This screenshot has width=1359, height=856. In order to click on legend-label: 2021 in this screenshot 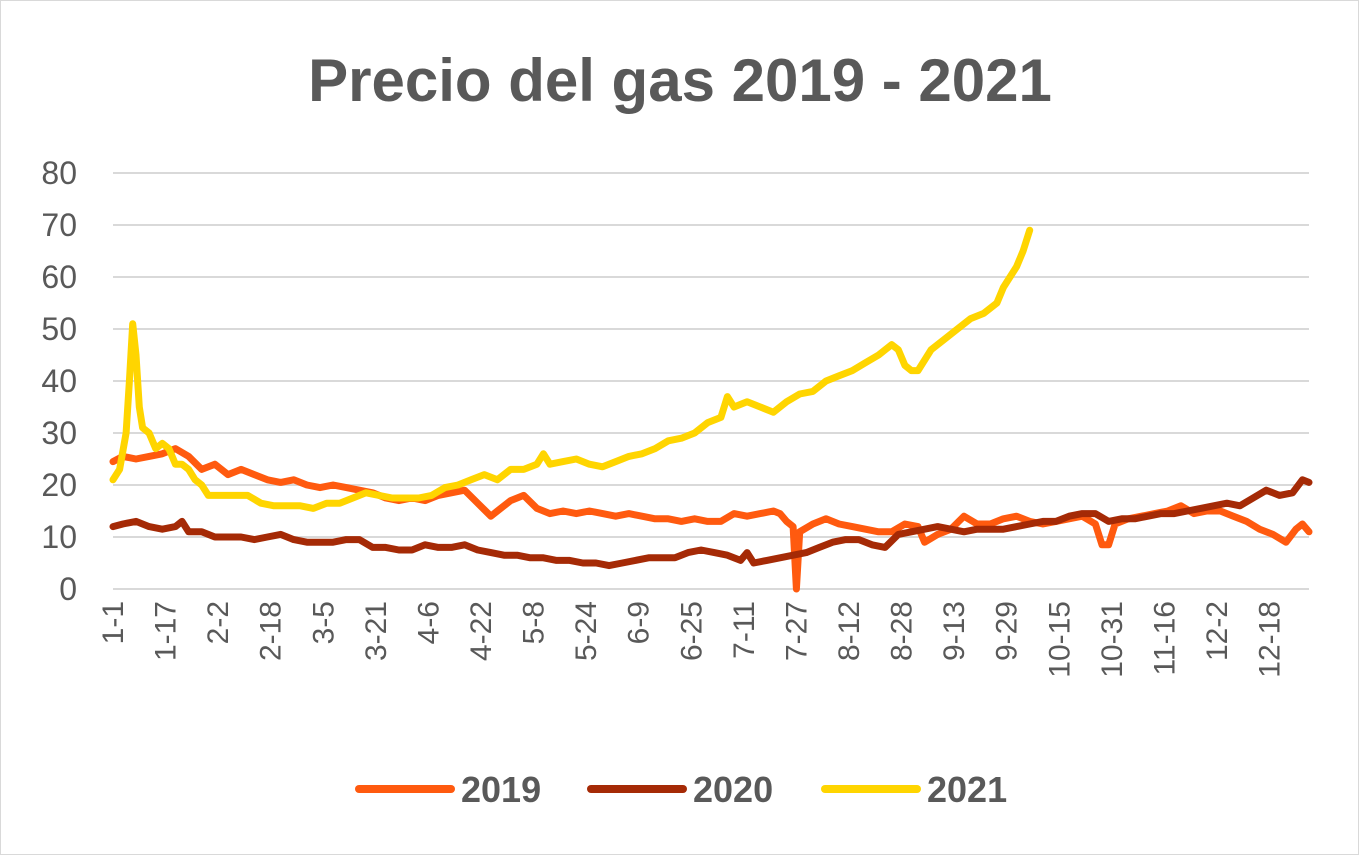, I will do `click(967, 789)`.